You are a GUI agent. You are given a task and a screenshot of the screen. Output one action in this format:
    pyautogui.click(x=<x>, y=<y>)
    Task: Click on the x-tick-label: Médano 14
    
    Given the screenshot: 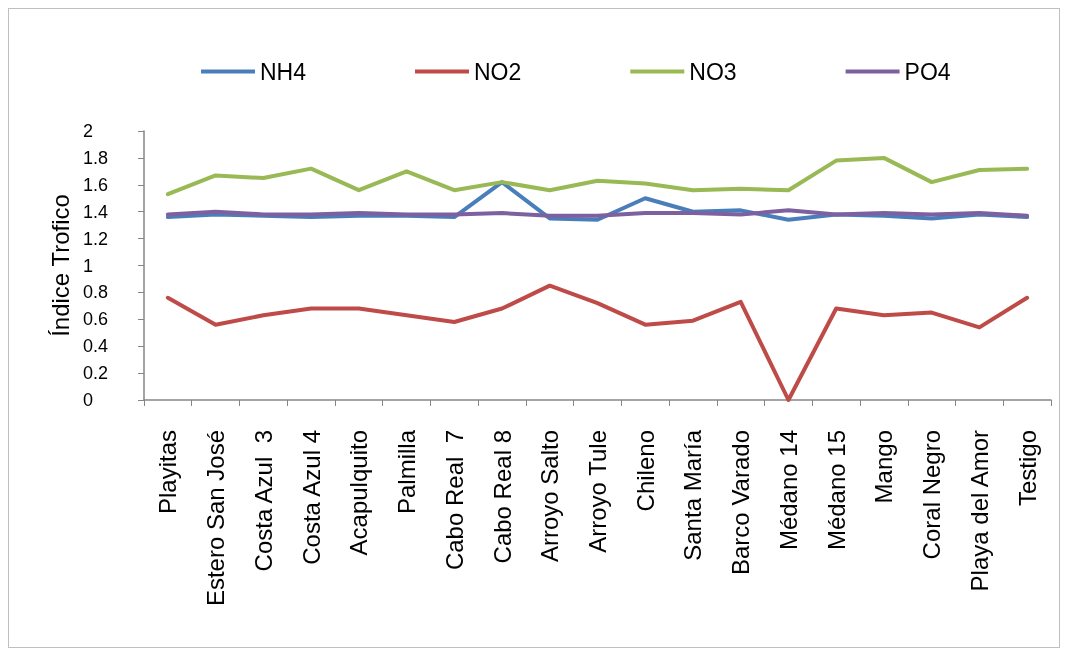 What is the action you would take?
    pyautogui.click(x=788, y=490)
    